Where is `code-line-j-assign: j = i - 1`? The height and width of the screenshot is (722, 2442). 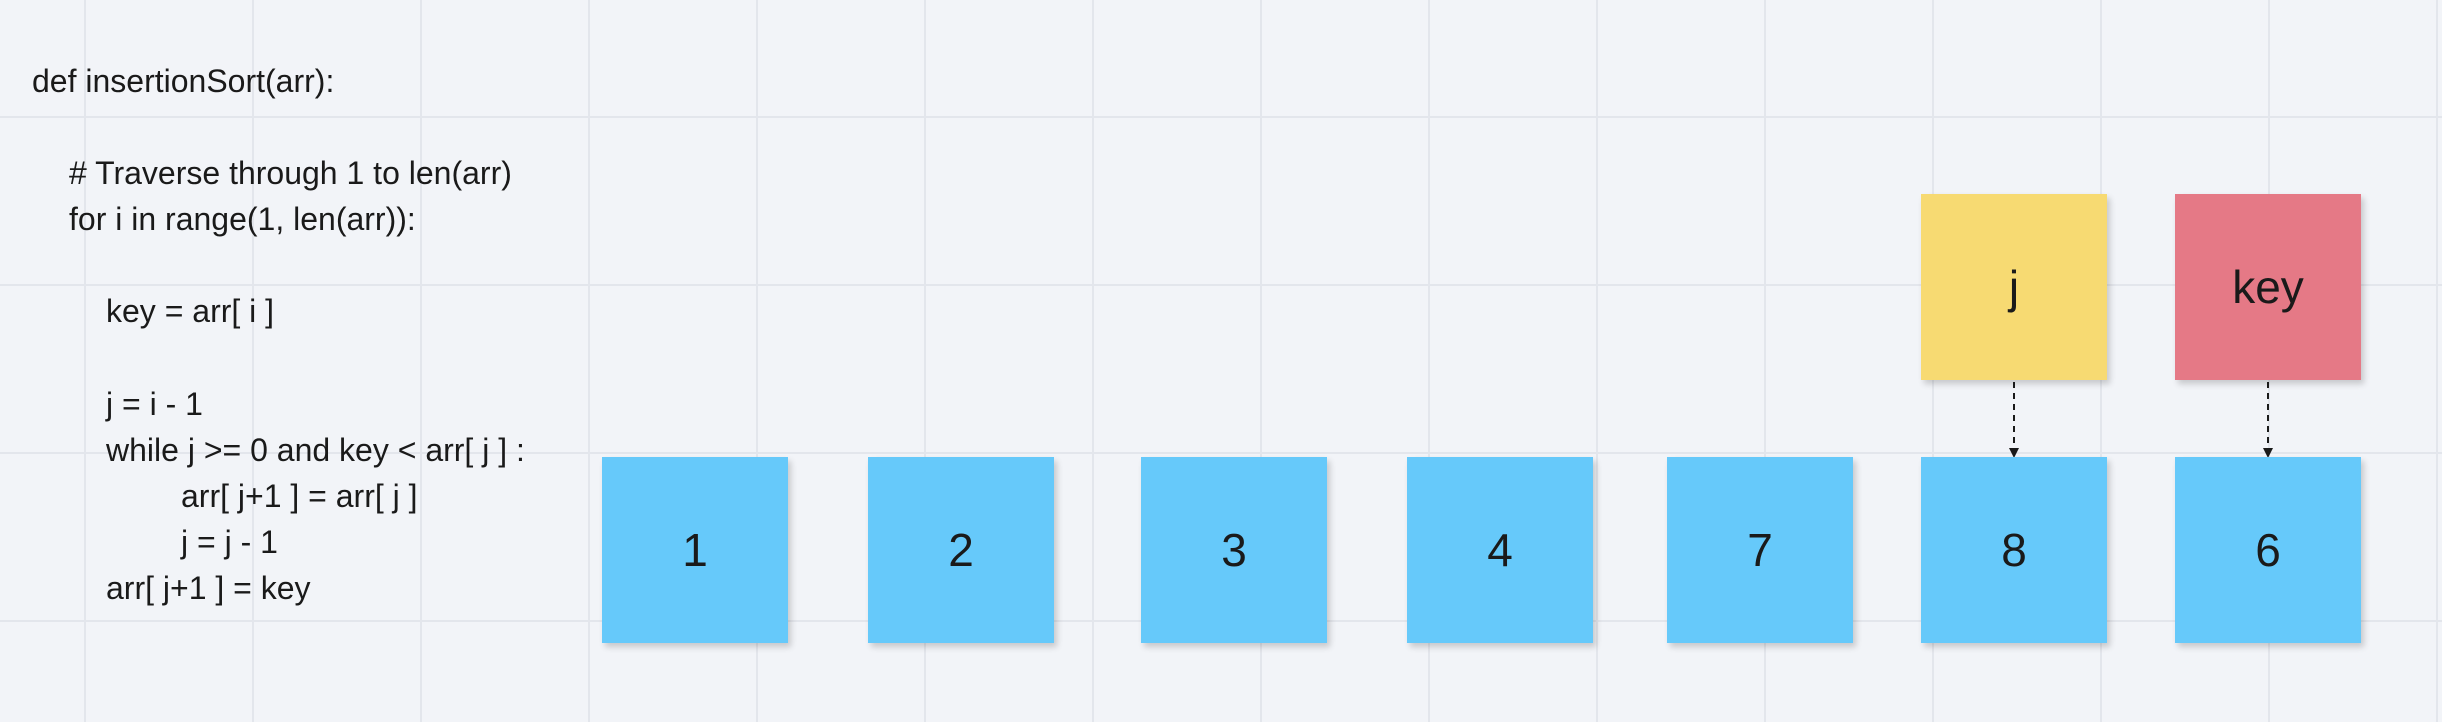
code-line-j-assign: j = i - 1 is located at coordinates (154, 404).